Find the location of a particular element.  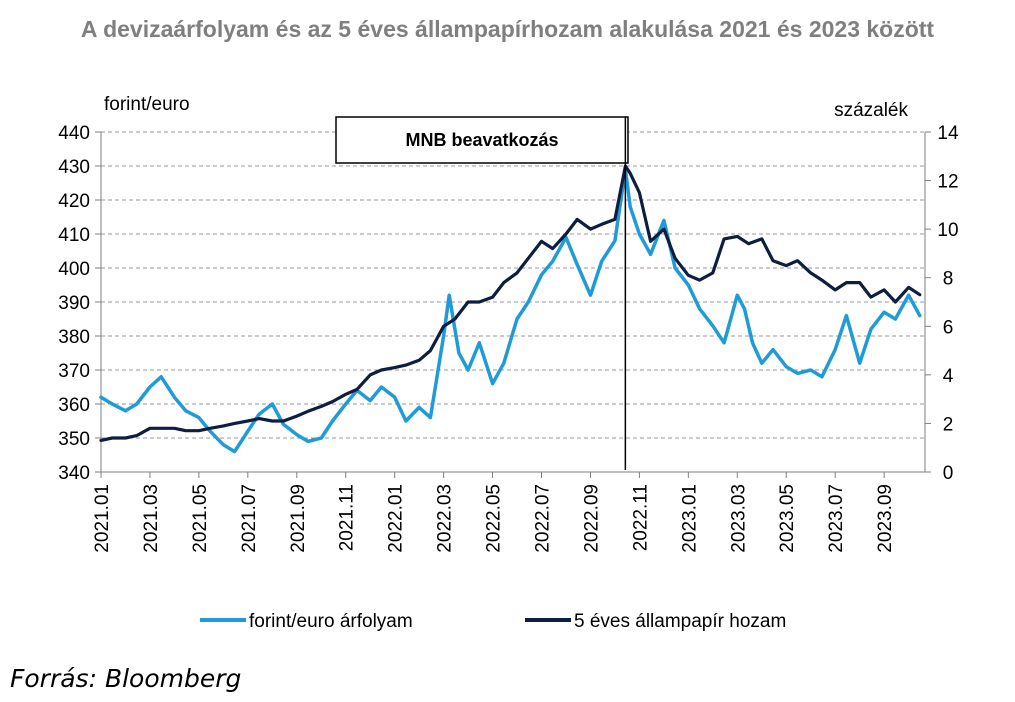

x-axis-tick-label: 2021.03 is located at coordinates (151, 518).